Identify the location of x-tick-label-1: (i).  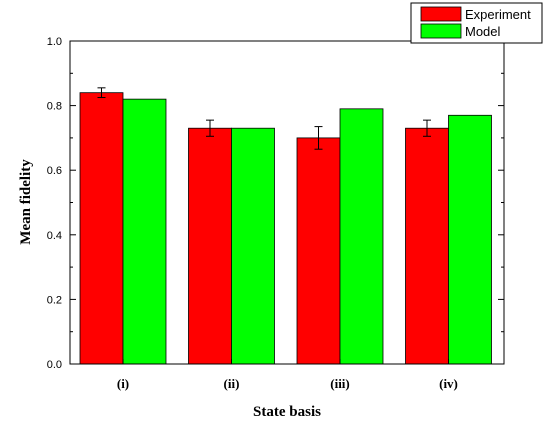
(123, 383).